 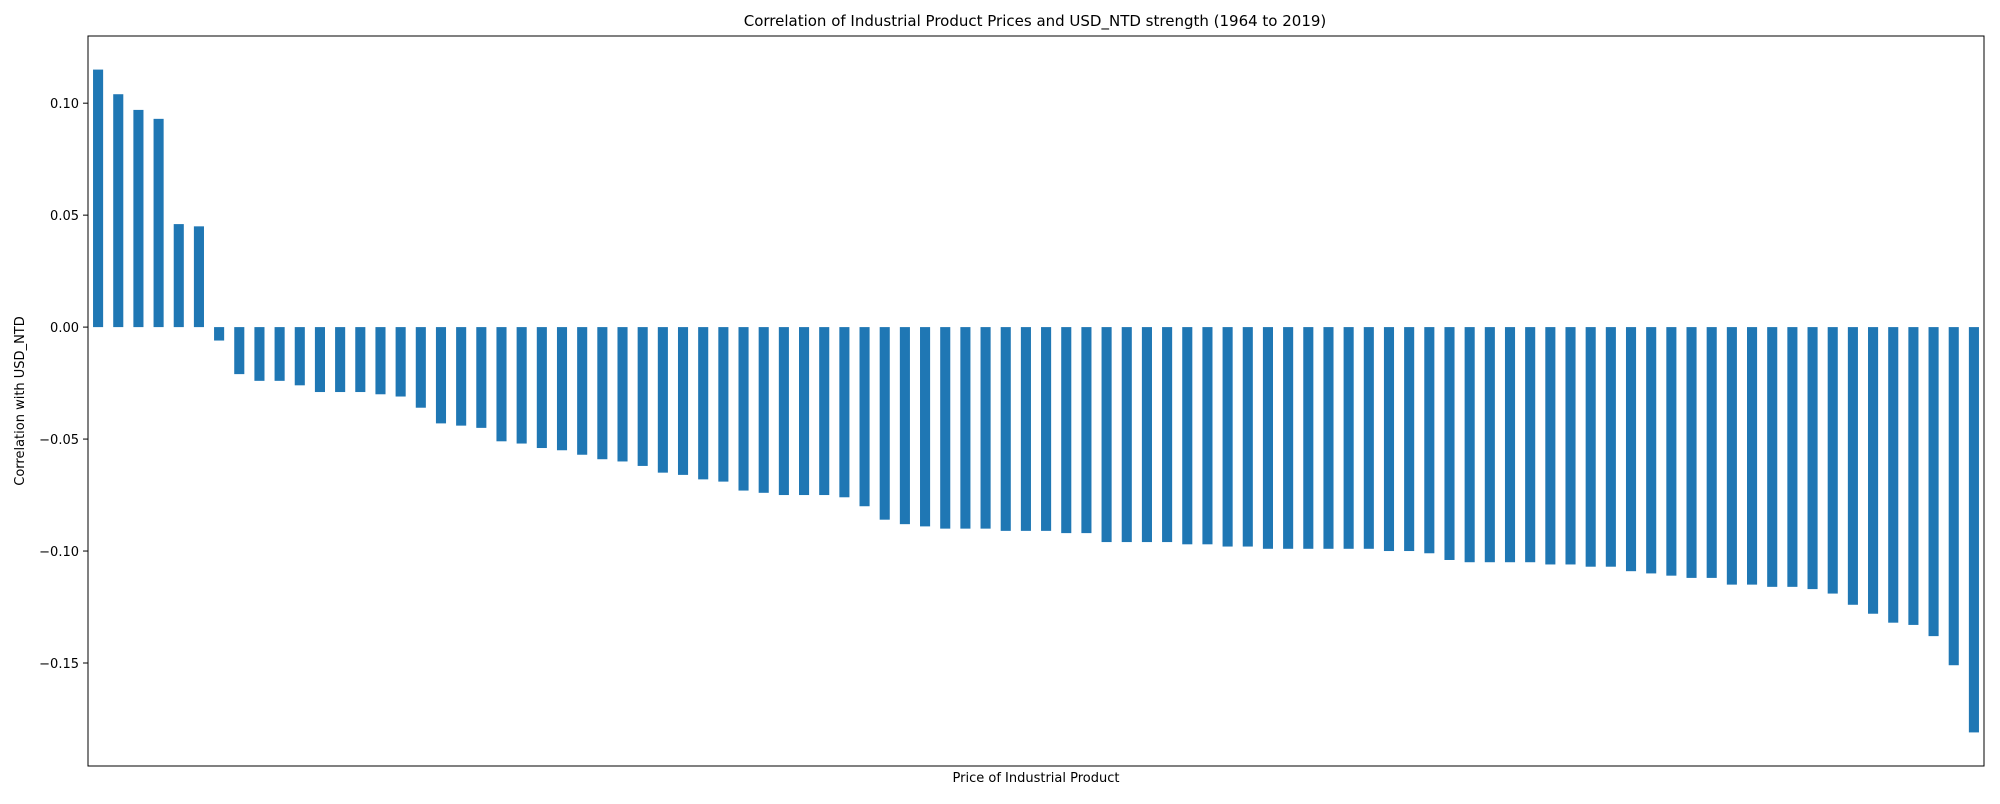 What do you see at coordinates (64, 104) in the screenshot?
I see `y-tick-label: 0.10` at bounding box center [64, 104].